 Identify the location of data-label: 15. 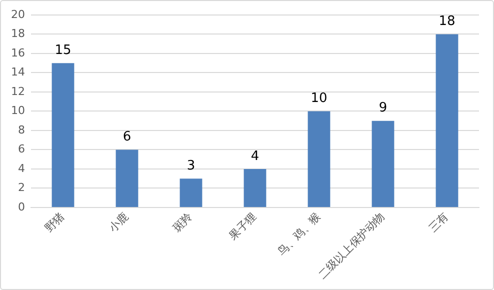
(63, 50).